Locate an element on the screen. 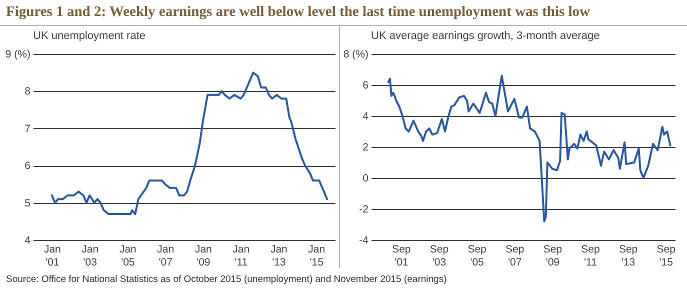 This screenshot has width=687, height=299. y-tick-label: 5 is located at coordinates (27, 203).